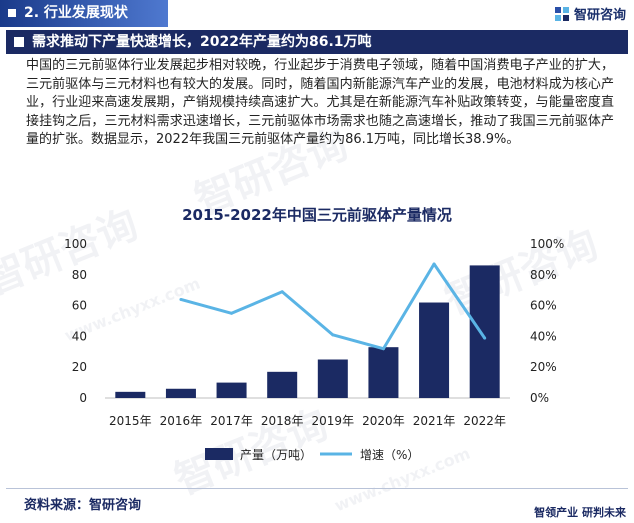  I want to click on brand-logo-icon, so click(561, 13).